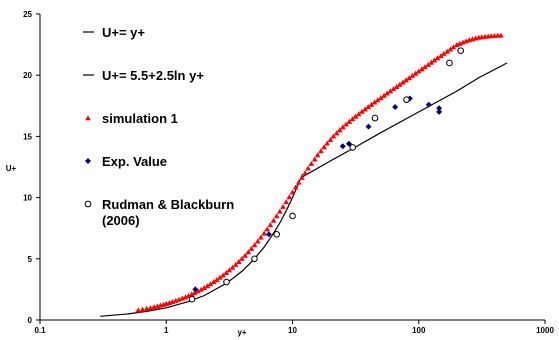  What do you see at coordinates (123, 32) in the screenshot?
I see `legend-label-0: U+= y+` at bounding box center [123, 32].